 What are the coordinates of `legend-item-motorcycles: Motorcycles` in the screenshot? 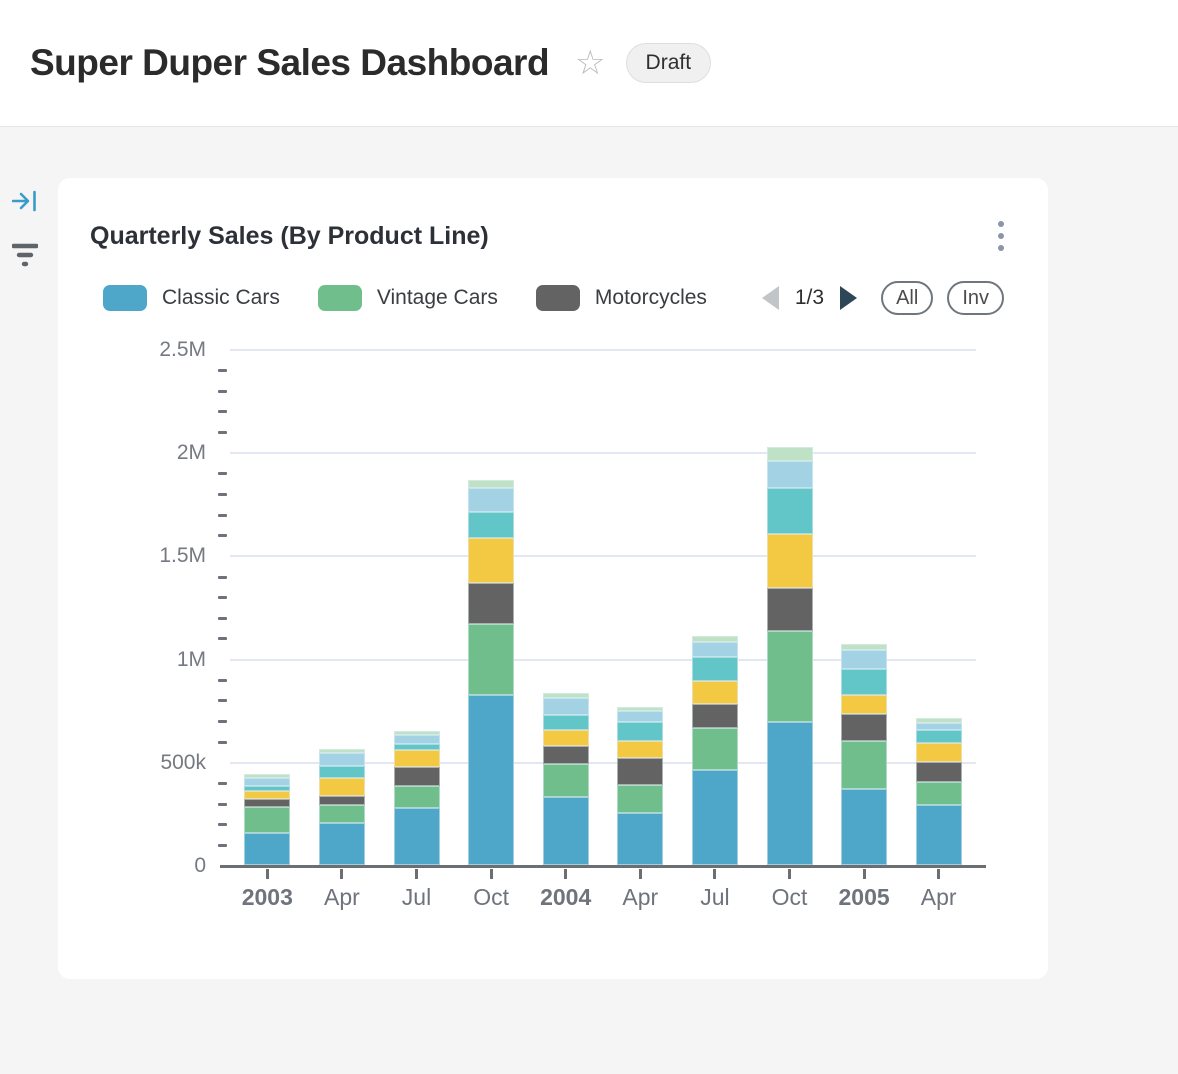 It's located at (621, 298).